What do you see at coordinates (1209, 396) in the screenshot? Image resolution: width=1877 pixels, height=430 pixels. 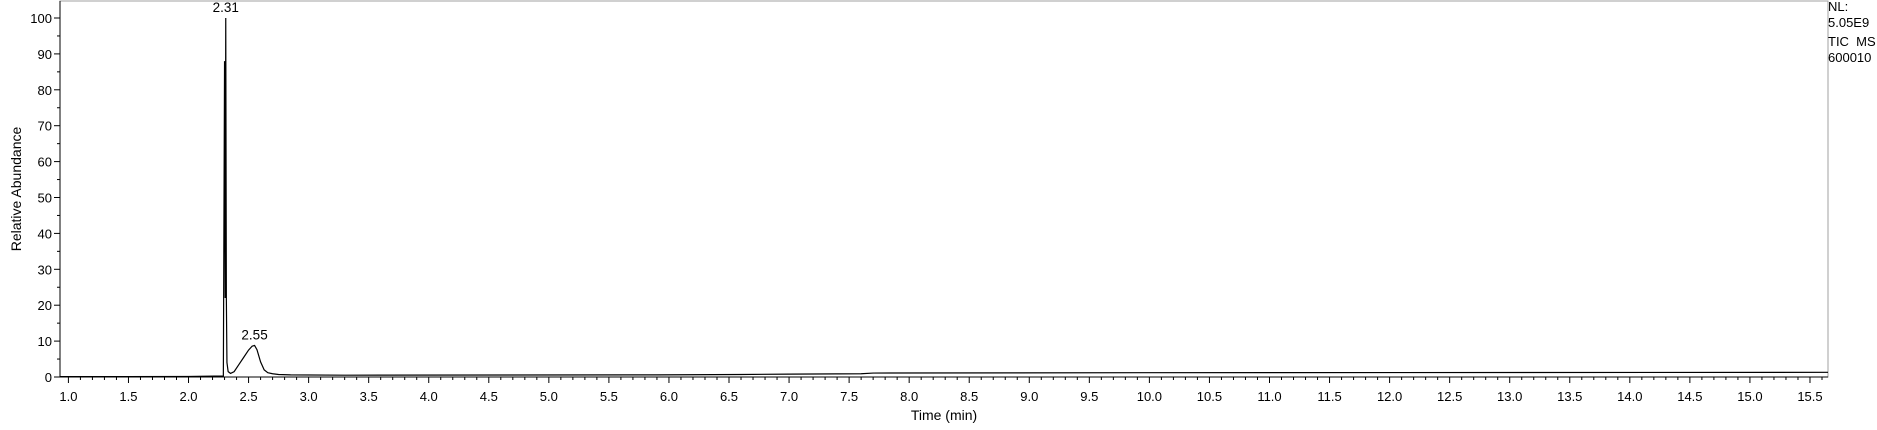 I see `x-tick-label: 10.5` at bounding box center [1209, 396].